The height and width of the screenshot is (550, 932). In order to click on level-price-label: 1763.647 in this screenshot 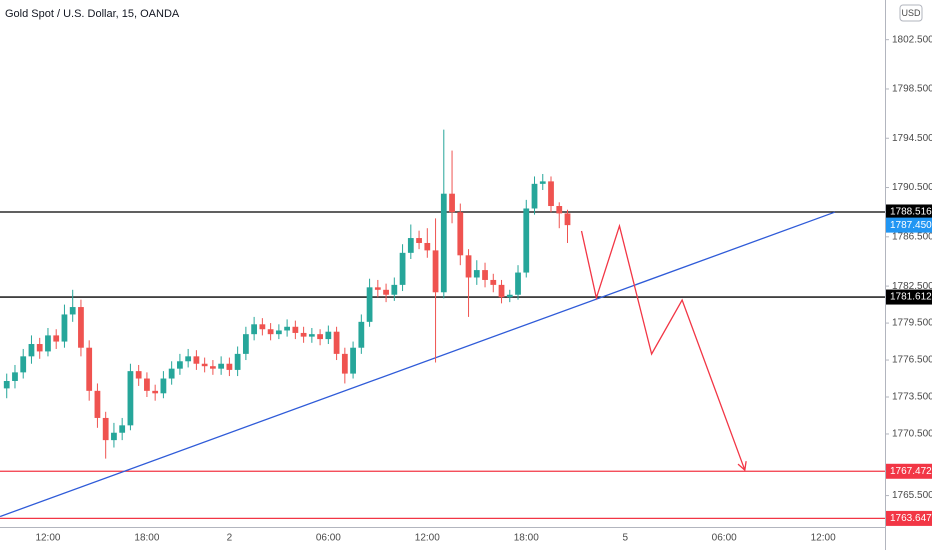, I will do `click(911, 518)`.